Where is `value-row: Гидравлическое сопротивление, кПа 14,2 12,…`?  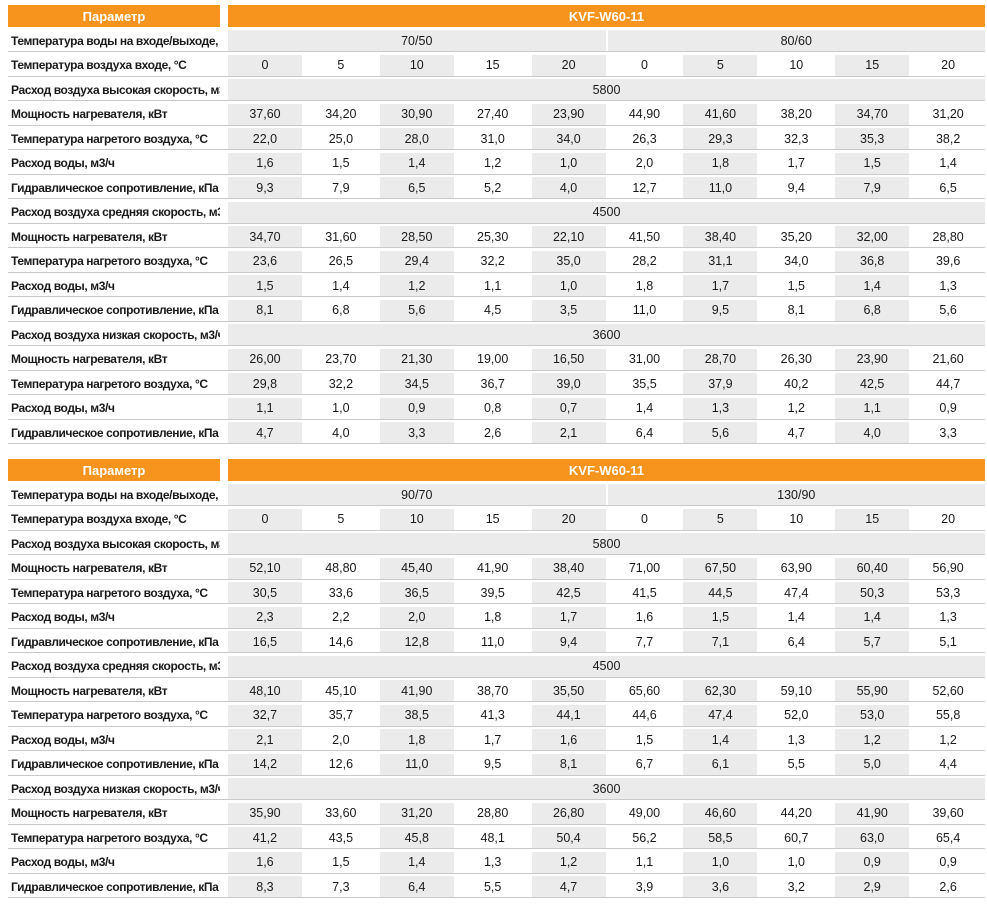
value-row: Гидравлическое сопротивление, кПа 14,2 12,… is located at coordinates (496, 764).